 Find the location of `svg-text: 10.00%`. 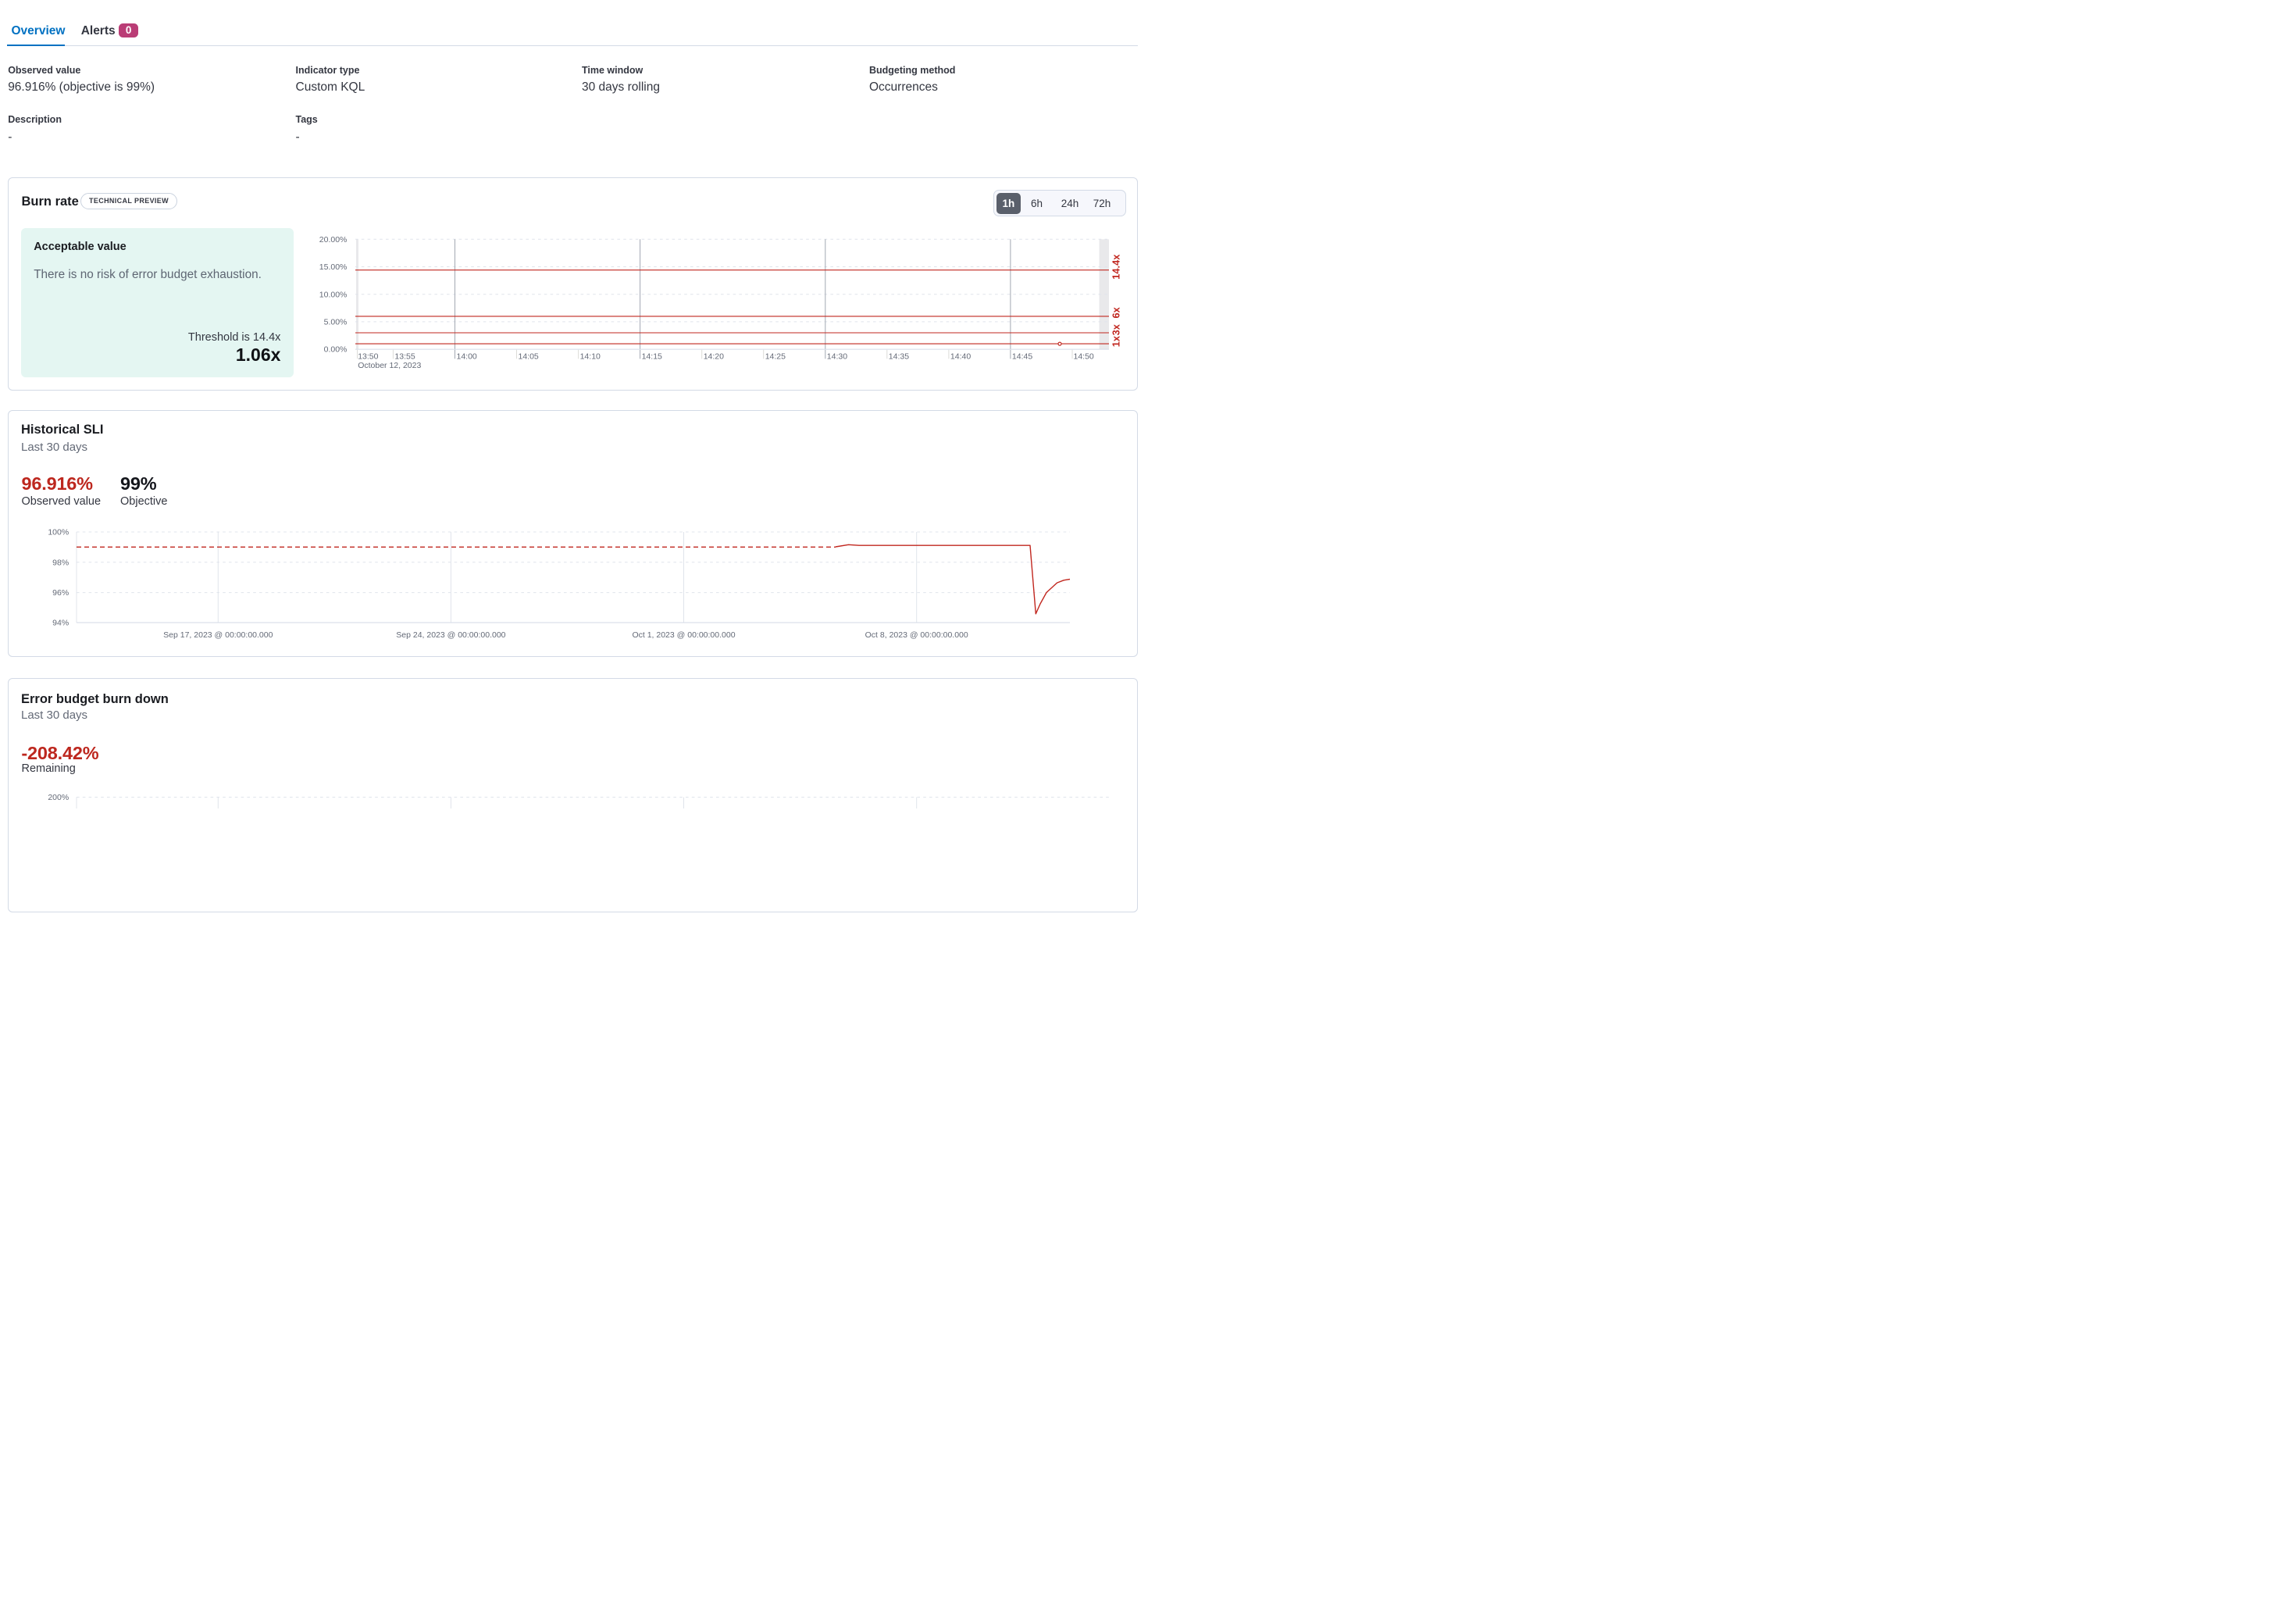

svg-text: 10.00% is located at coordinates (333, 294).